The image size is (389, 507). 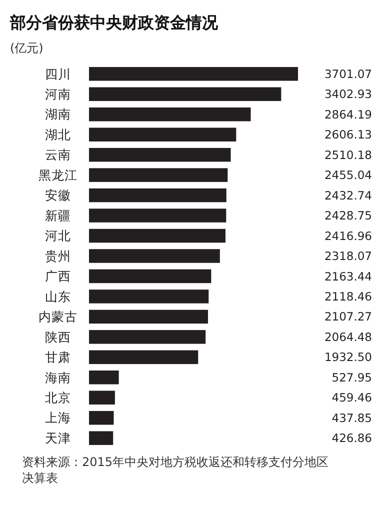 I want to click on y-tick-label: 四川, so click(x=58, y=74).